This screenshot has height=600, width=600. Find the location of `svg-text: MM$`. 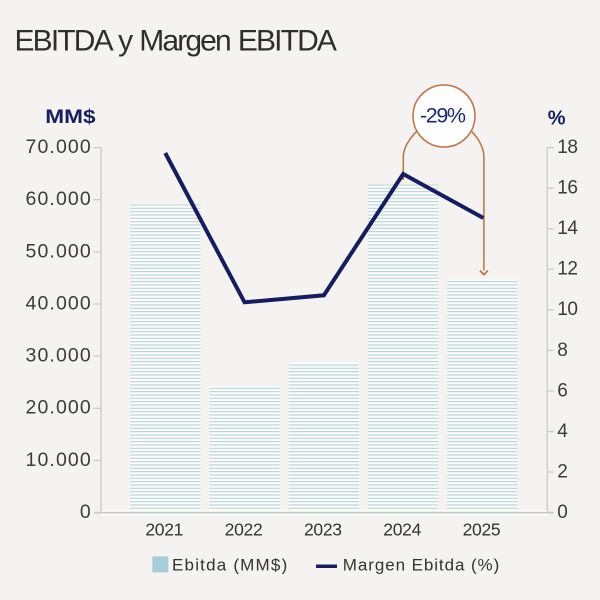

svg-text: MM$ is located at coordinates (70, 117).